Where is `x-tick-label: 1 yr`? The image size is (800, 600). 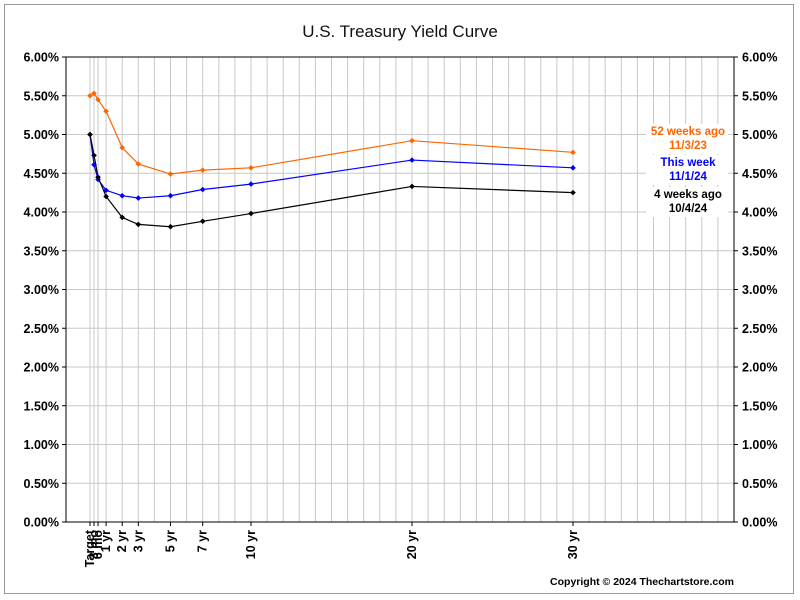
x-tick-label: 1 yr is located at coordinates (106, 541).